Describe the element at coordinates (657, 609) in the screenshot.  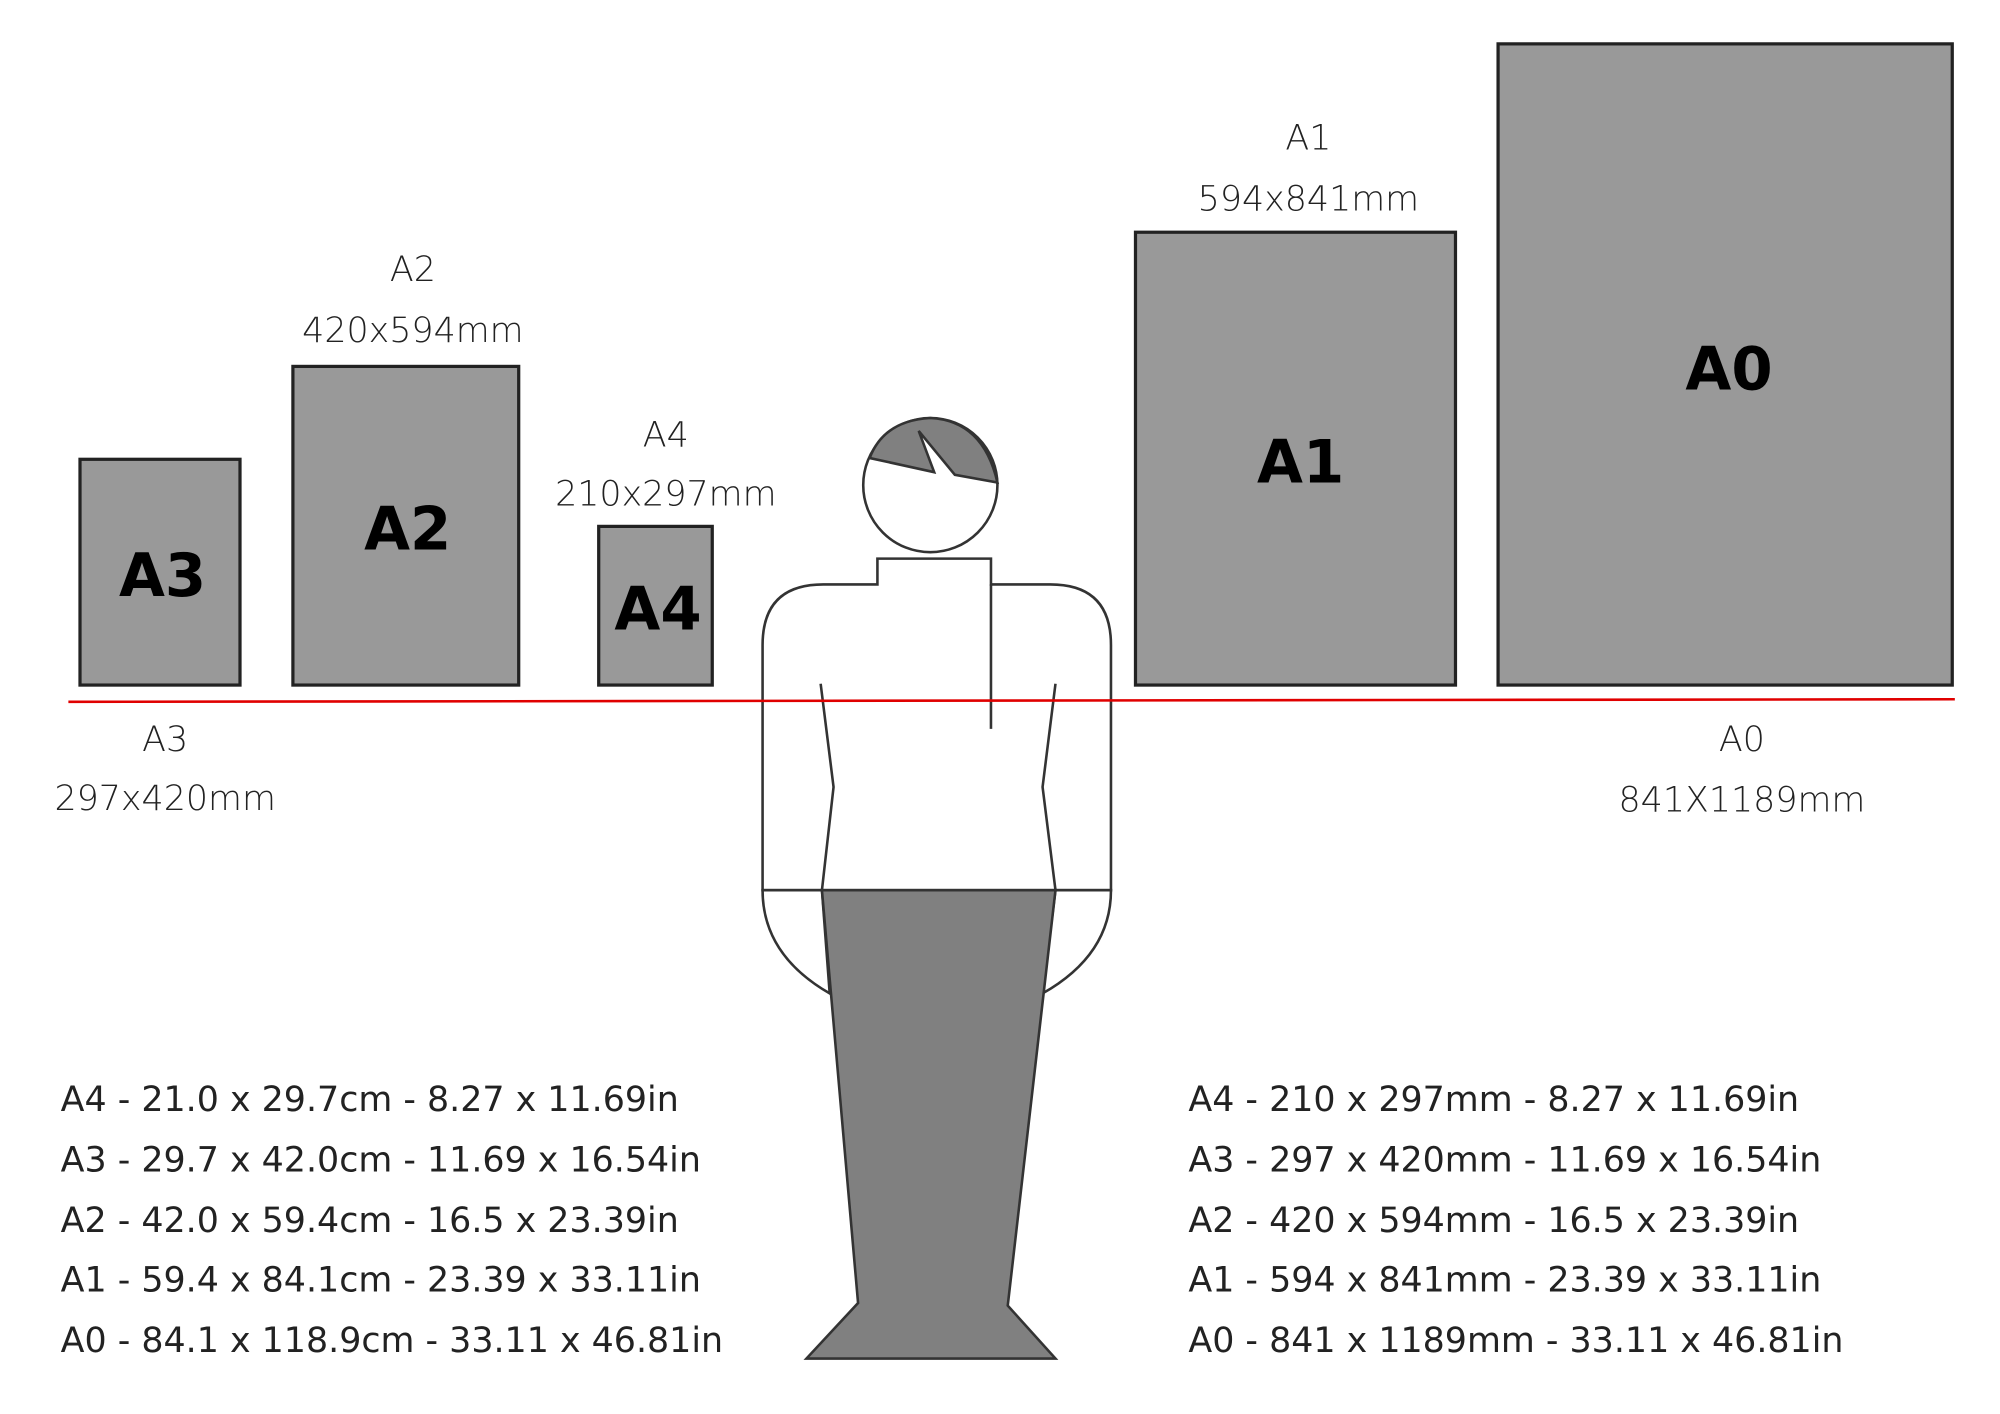
I see `paper-a4-label: A4` at that location.